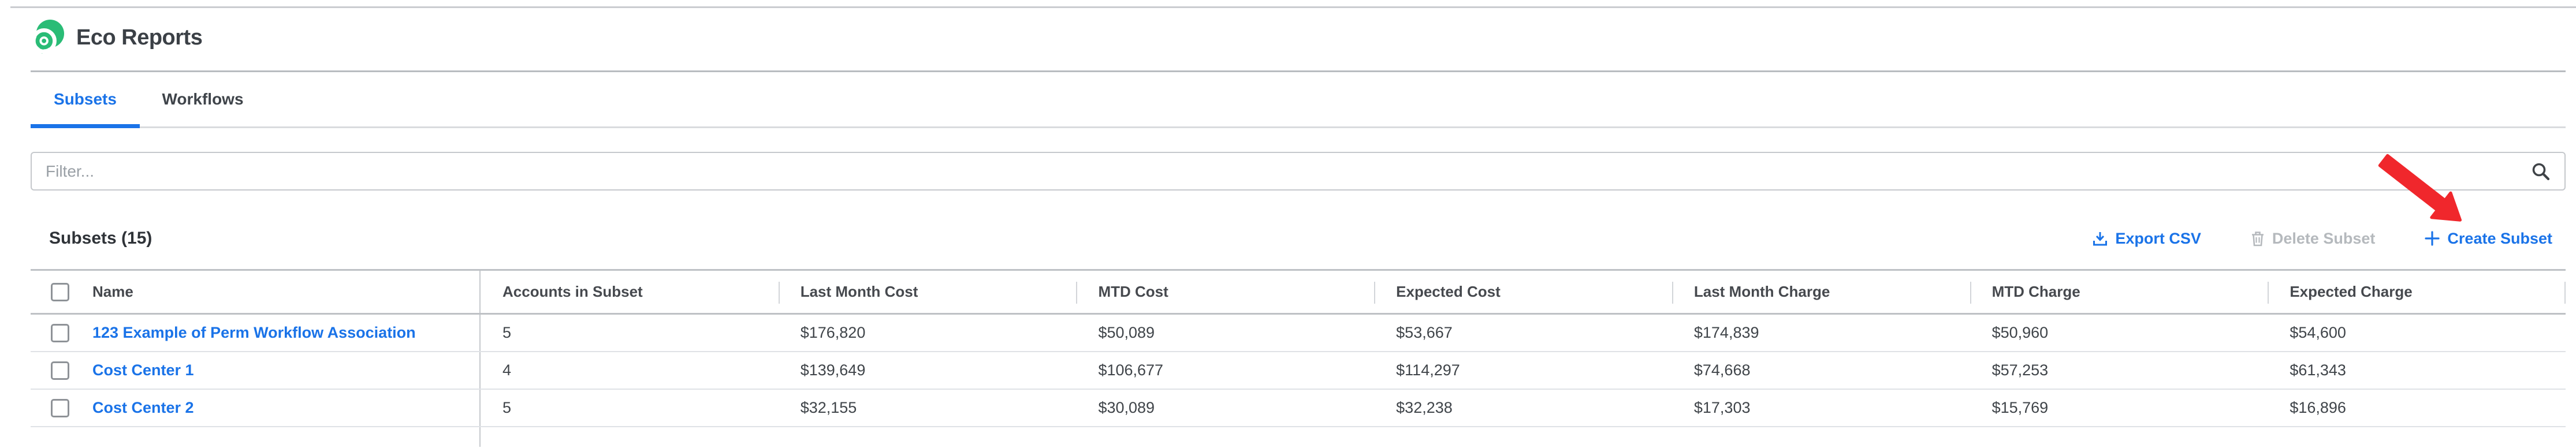  I want to click on cell-mtd-cost: $50,089, so click(1126, 332).